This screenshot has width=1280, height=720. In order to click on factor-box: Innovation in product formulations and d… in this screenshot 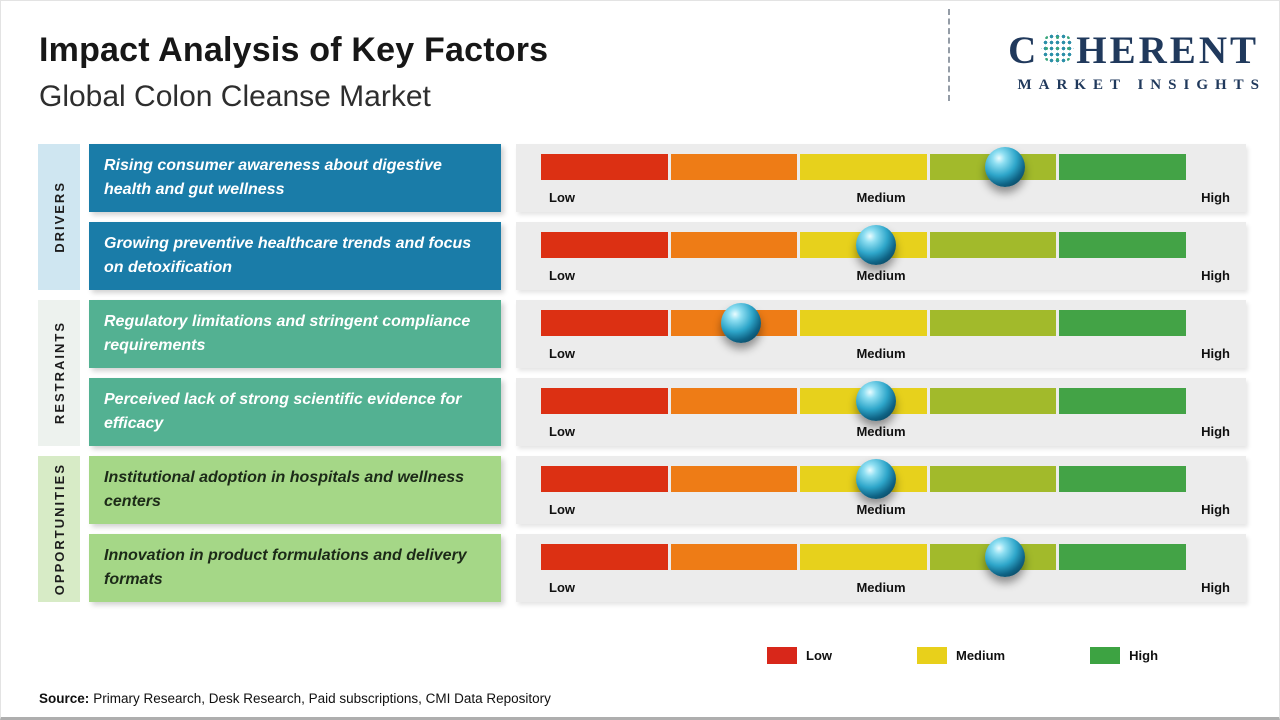, I will do `click(295, 568)`.